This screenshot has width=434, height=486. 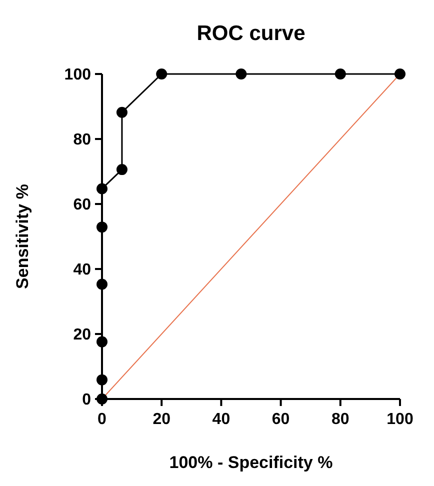 What do you see at coordinates (22, 236) in the screenshot?
I see `y-axis-title: Sensitivity %` at bounding box center [22, 236].